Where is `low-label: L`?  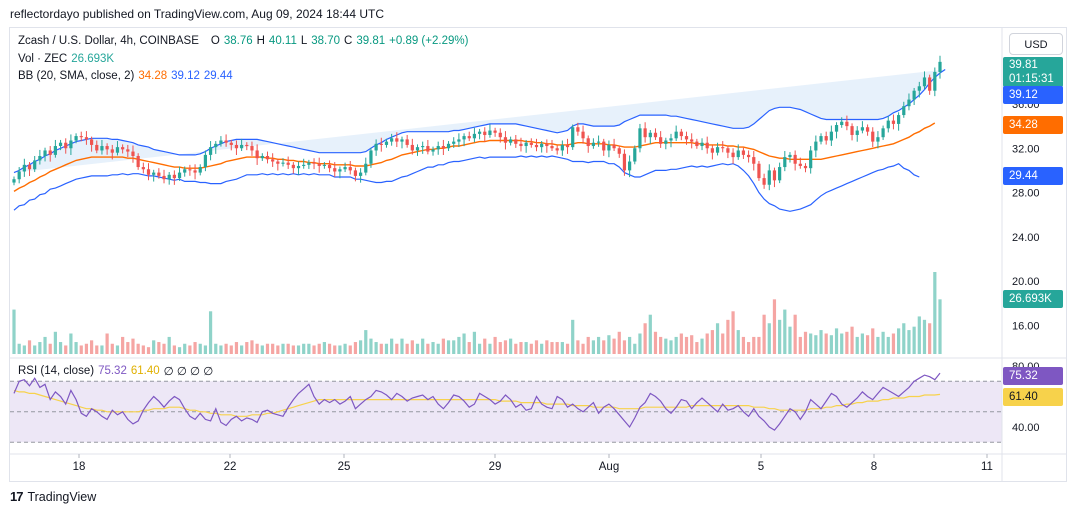
low-label: L is located at coordinates (304, 41).